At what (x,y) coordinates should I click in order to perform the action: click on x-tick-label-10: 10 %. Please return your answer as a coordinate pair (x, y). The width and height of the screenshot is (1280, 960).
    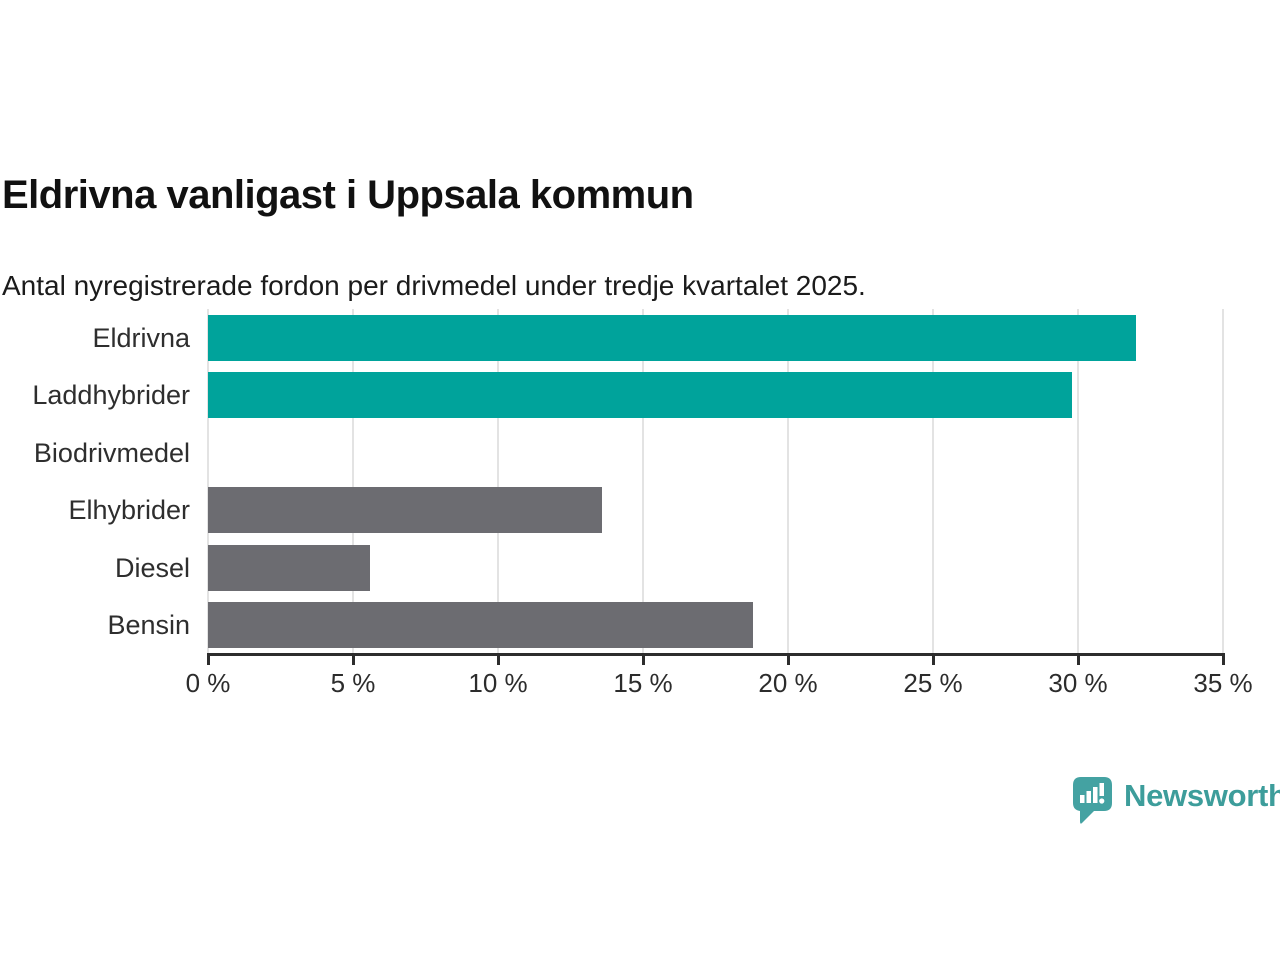
    Looking at the image, I should click on (498, 683).